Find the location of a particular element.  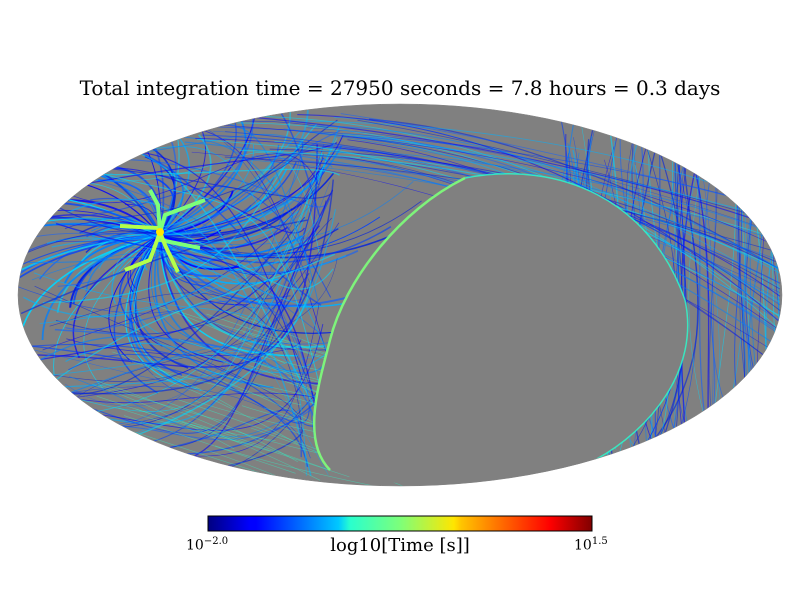

colorbar is located at coordinates (400, 523).